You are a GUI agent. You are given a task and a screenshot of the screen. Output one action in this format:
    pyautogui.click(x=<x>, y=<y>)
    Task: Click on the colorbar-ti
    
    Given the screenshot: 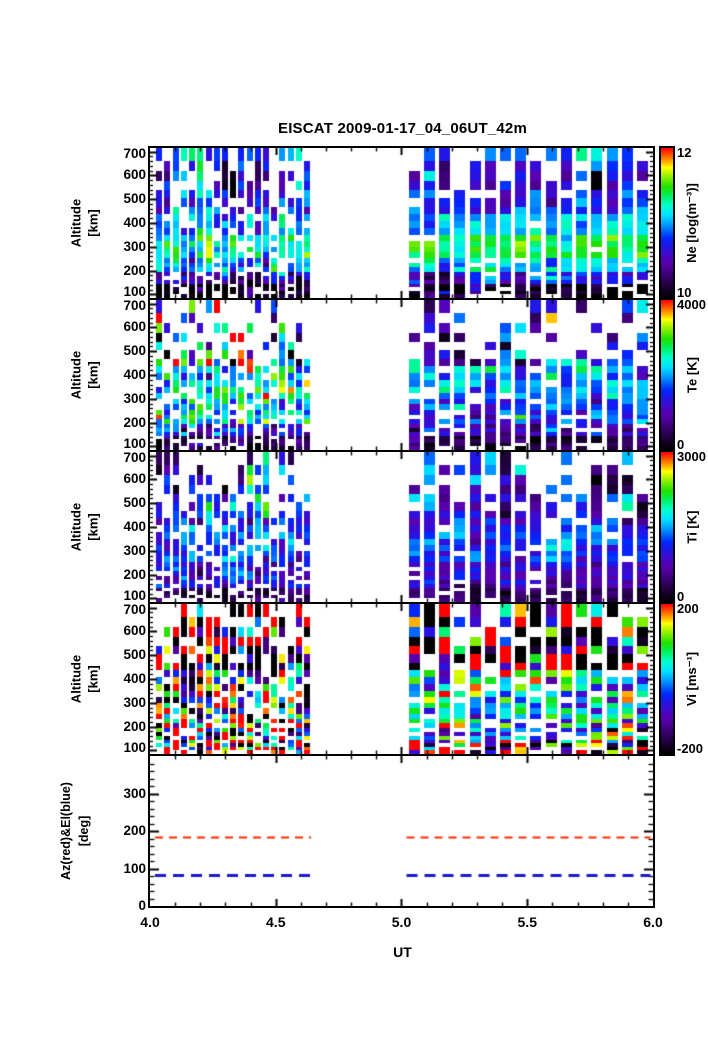 What is the action you would take?
    pyautogui.click(x=667, y=527)
    